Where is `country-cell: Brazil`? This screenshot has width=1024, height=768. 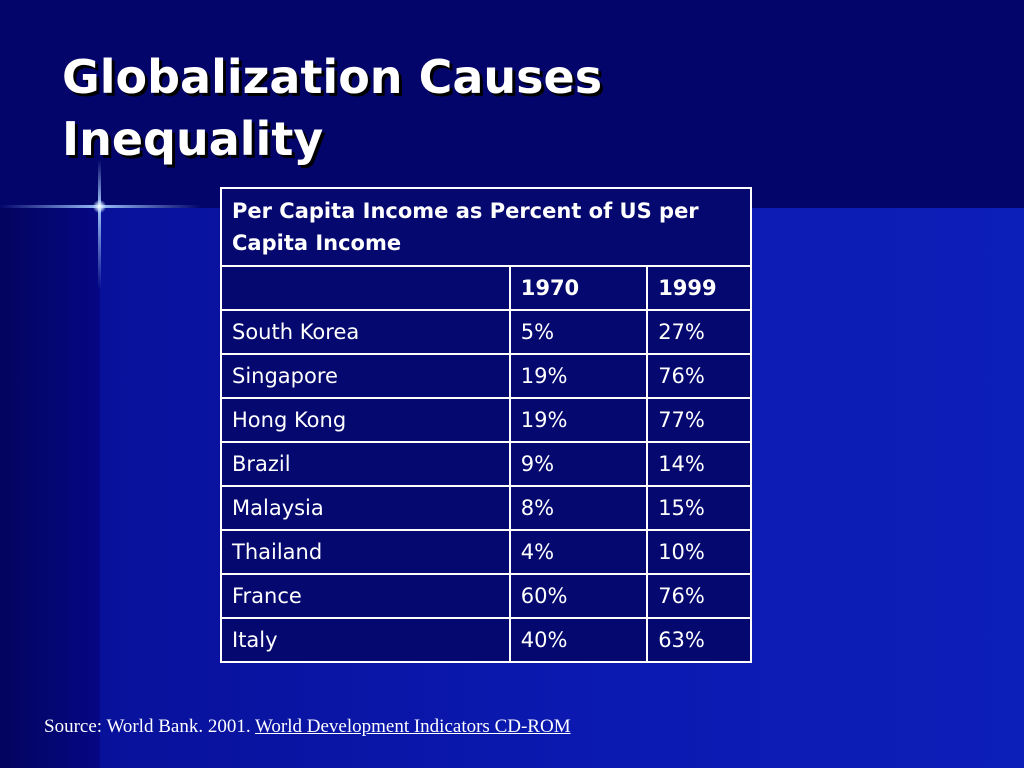
country-cell: Brazil is located at coordinates (365, 464).